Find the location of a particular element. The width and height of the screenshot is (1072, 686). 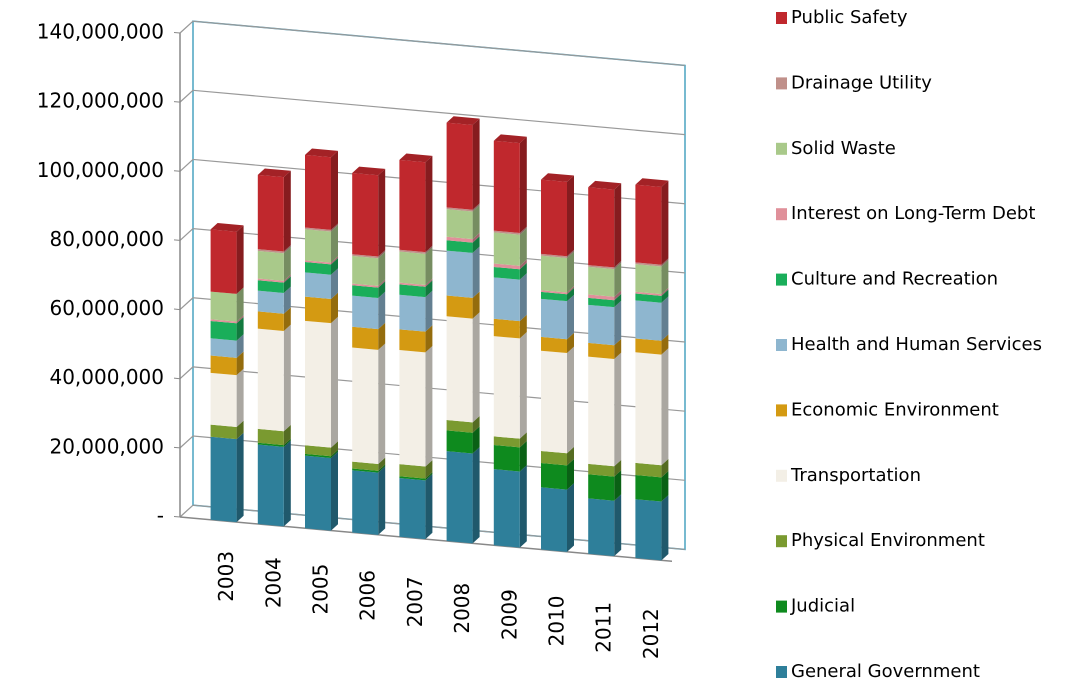

y-tick-label: 60,000,000 is located at coordinates (106, 308).